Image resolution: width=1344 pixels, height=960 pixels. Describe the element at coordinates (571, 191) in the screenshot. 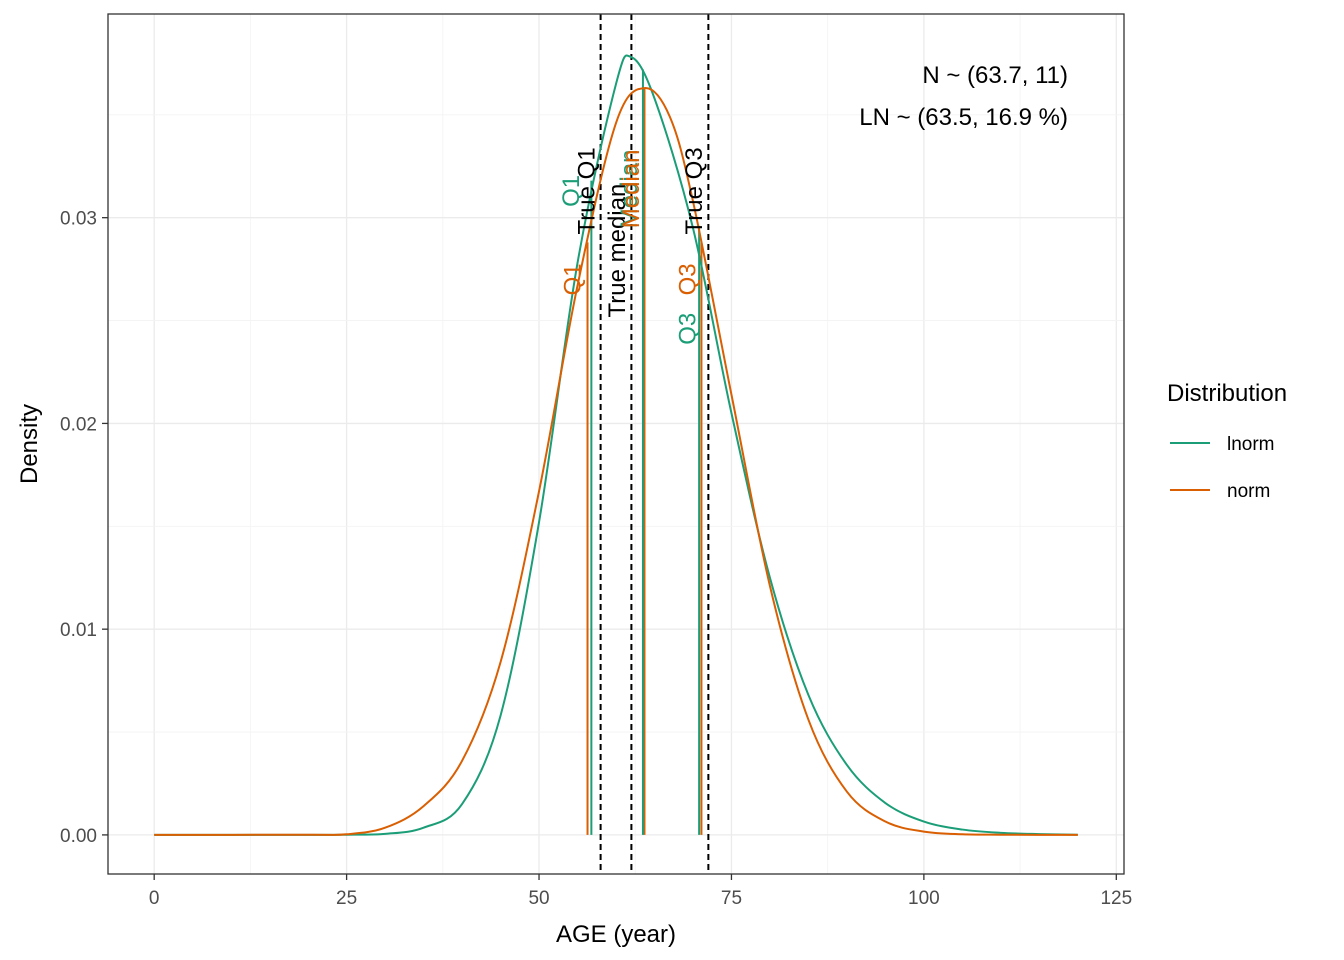

I see `annotation-q1-0: Q1` at that location.